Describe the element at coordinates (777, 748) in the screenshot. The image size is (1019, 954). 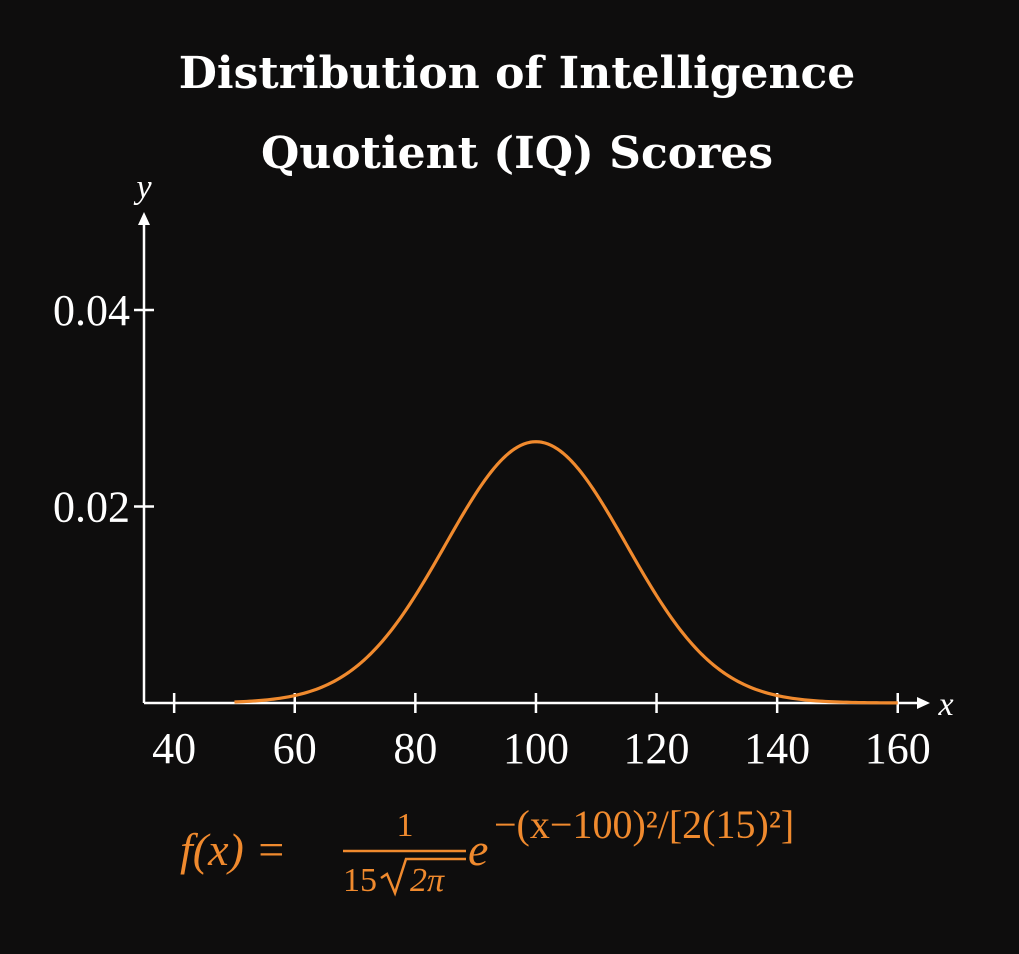
I see `x-tick-label: 140` at that location.